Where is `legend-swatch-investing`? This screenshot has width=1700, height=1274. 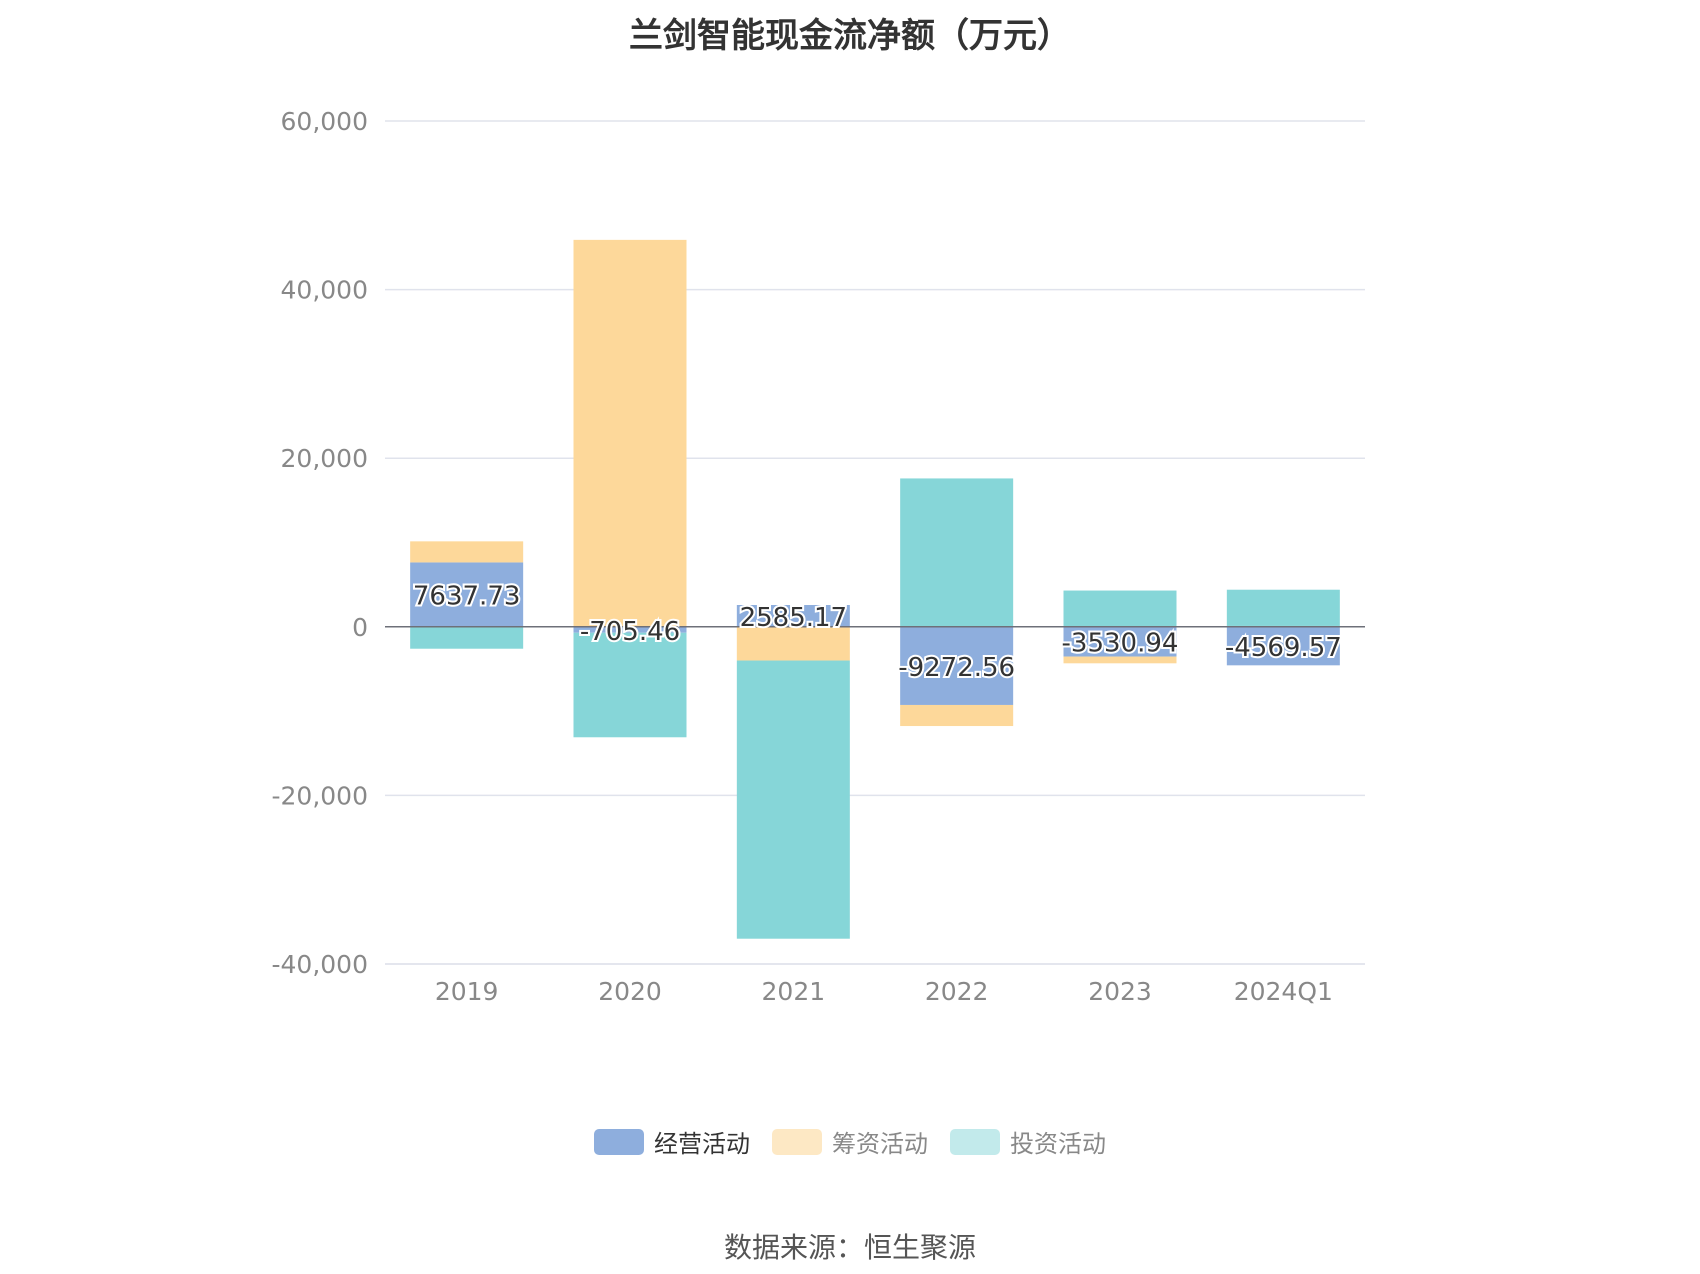 legend-swatch-investing is located at coordinates (975, 1141).